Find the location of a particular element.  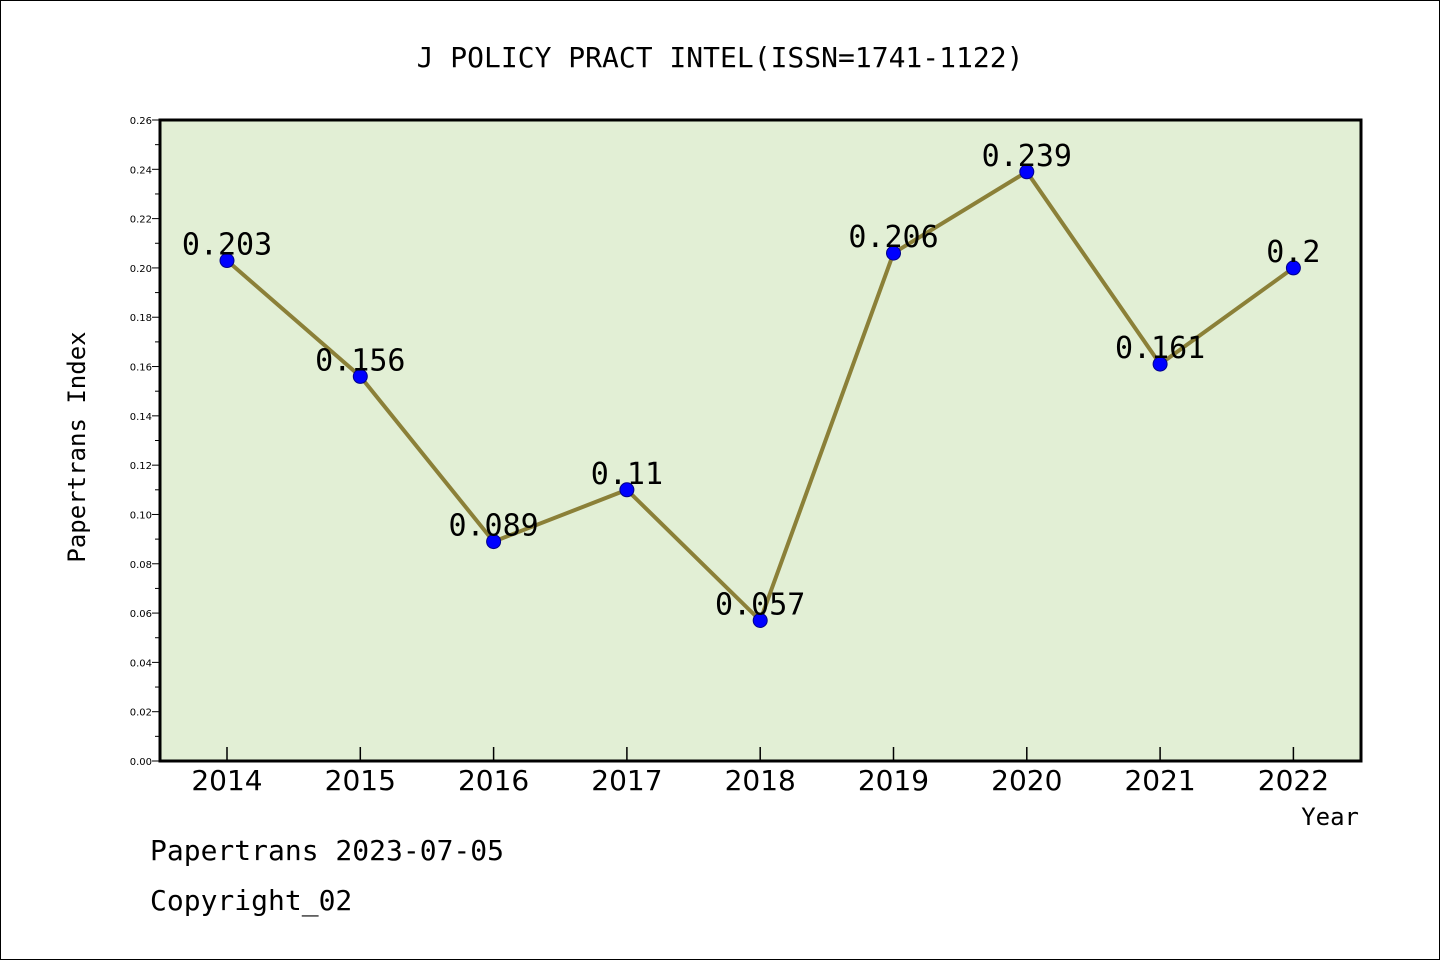

data-label-2017: 0.11 is located at coordinates (627, 474).